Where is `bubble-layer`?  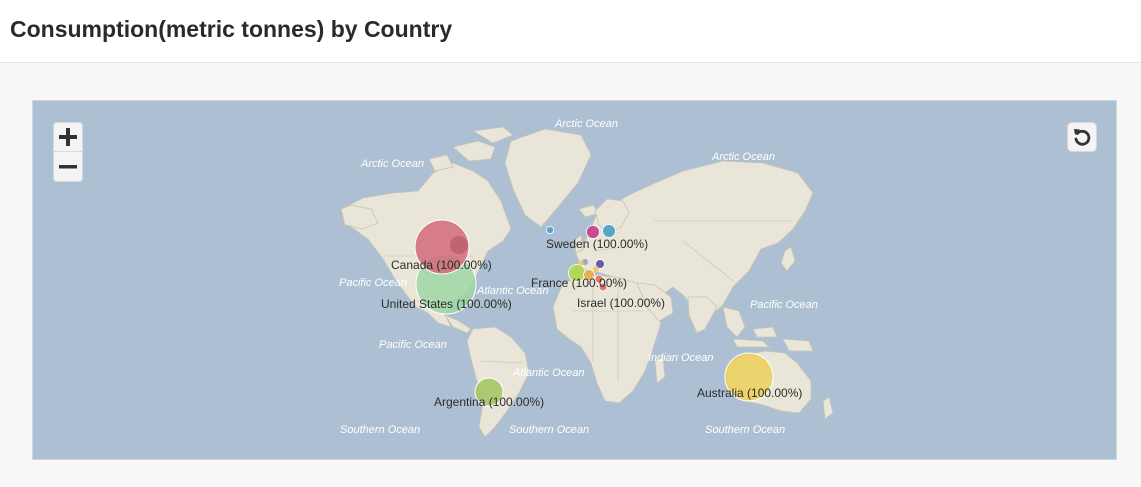
bubble-layer is located at coordinates (594, 313).